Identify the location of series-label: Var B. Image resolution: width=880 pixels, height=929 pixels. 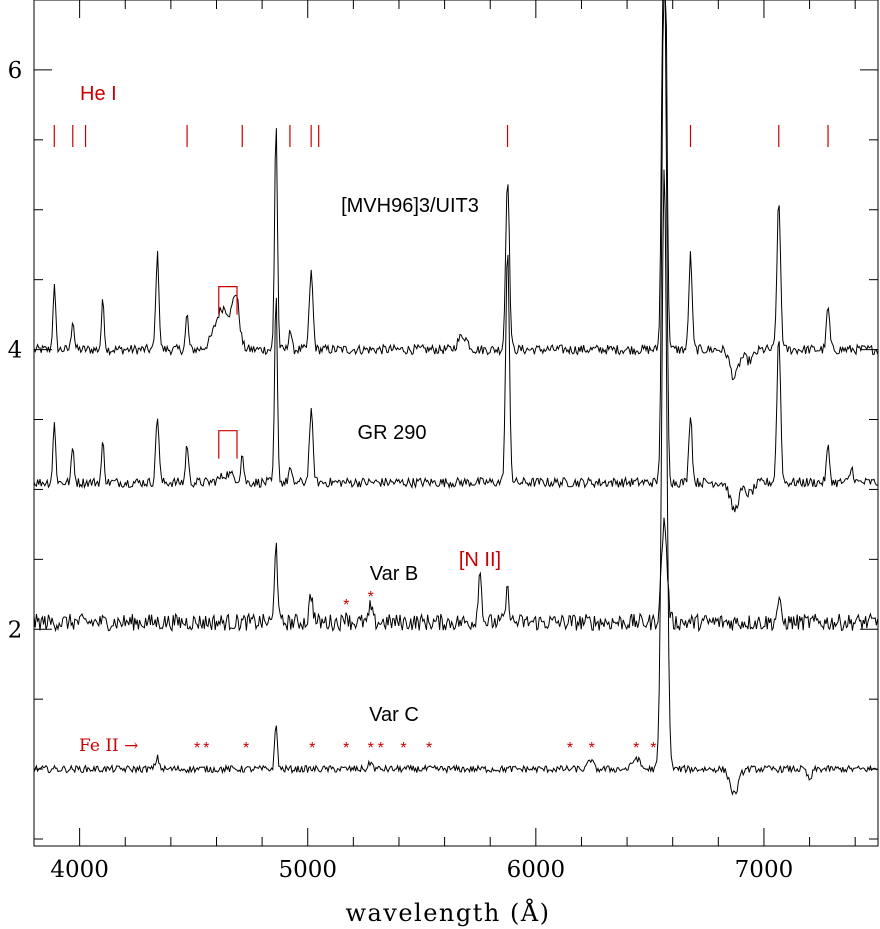
(394, 574).